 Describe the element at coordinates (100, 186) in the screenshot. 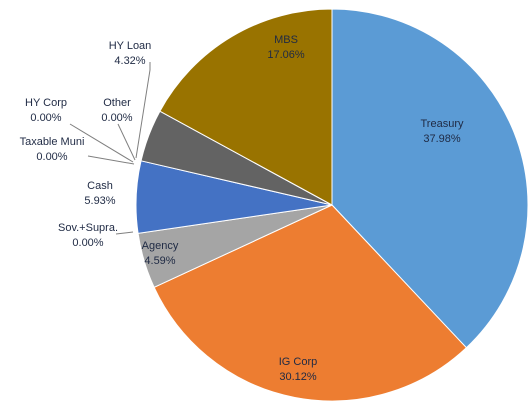

I see `slice-label-name: Cash` at that location.